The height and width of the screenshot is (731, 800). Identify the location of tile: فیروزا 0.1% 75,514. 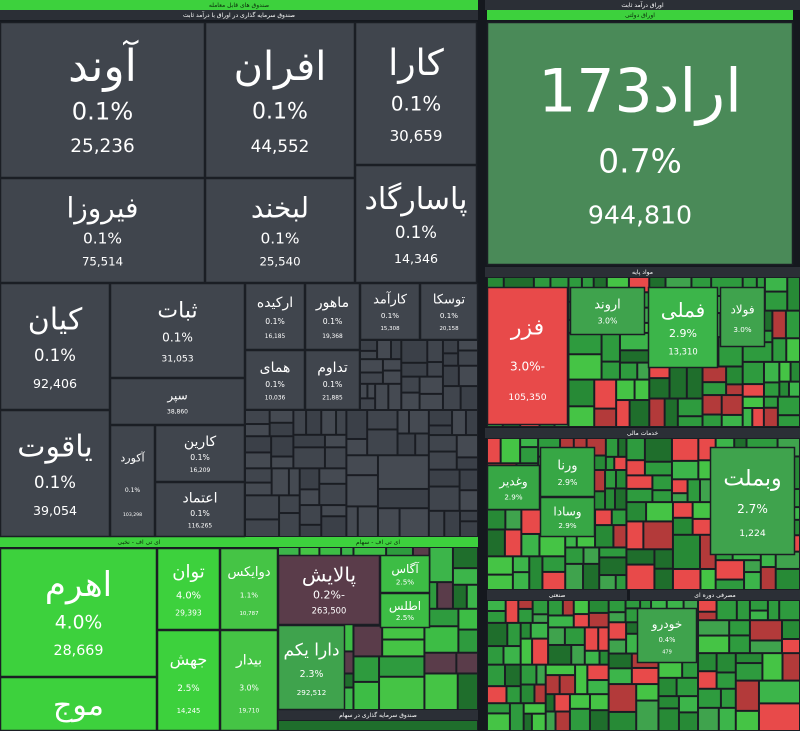
(103, 230).